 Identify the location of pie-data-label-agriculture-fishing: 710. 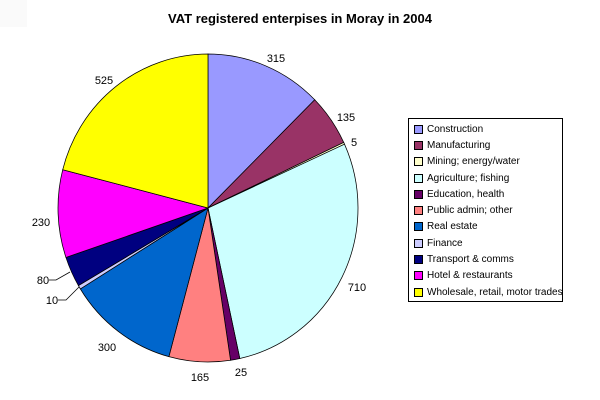
(357, 288).